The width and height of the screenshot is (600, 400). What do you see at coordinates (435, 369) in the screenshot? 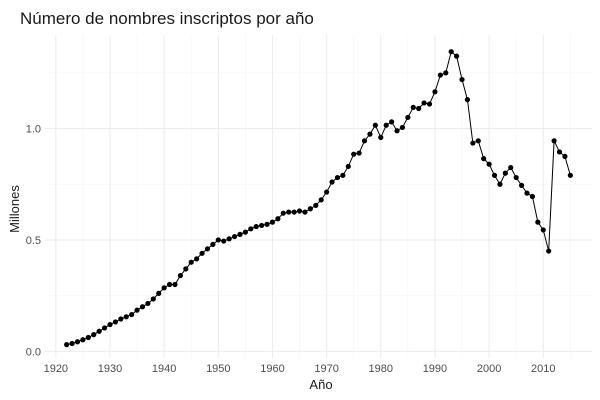
I see `x-tick-label: 1990` at bounding box center [435, 369].